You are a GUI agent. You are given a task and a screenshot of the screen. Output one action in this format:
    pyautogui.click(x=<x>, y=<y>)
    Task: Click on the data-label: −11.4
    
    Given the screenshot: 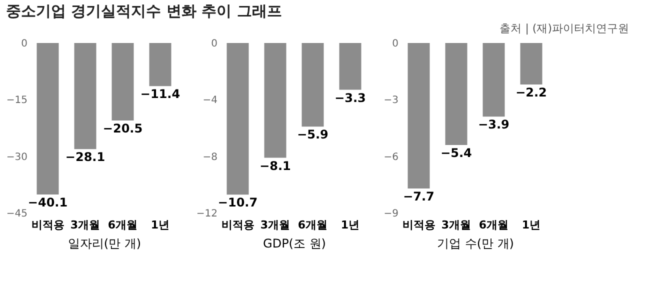 What is the action you would take?
    pyautogui.click(x=160, y=94)
    